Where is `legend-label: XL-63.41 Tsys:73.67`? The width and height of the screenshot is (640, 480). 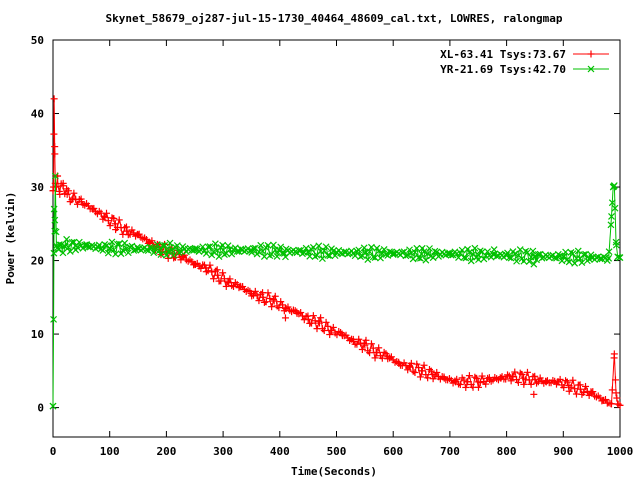 legend-label: XL-63.41 Tsys:73.67 is located at coordinates (503, 54).